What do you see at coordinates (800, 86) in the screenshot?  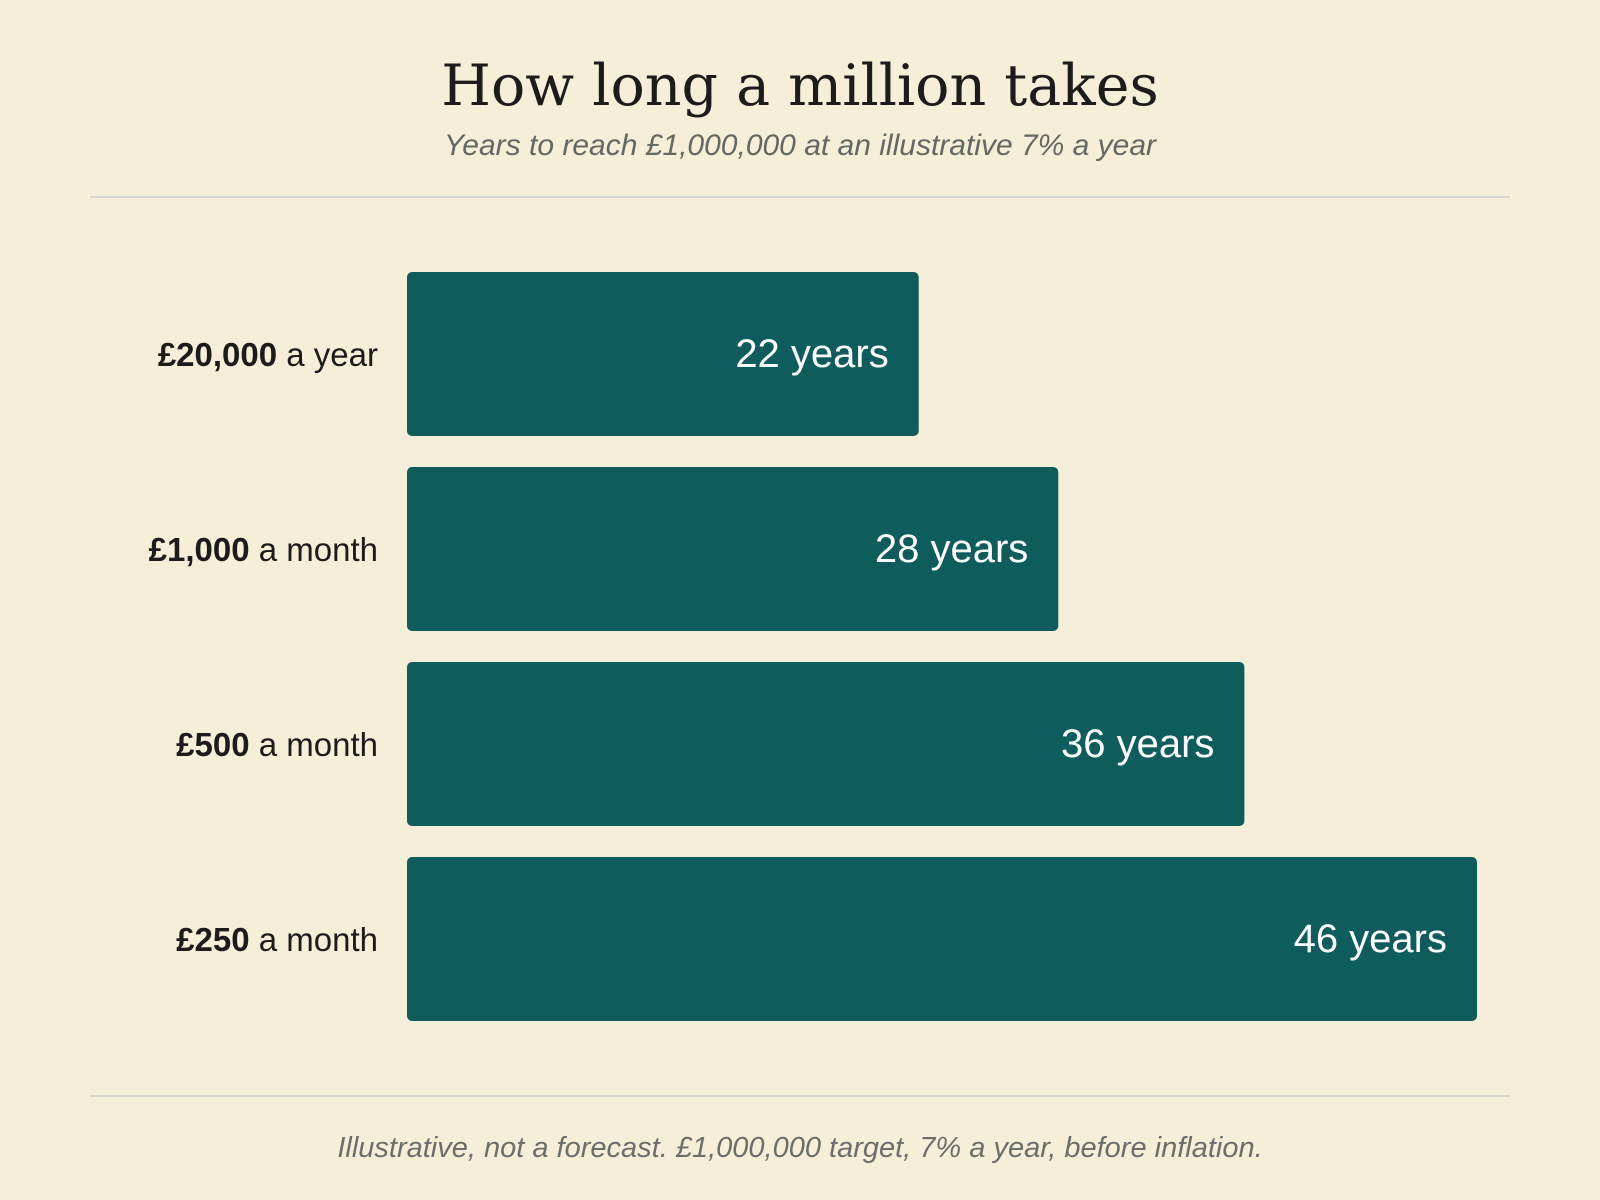 I see `chart-title: How long a million takes` at bounding box center [800, 86].